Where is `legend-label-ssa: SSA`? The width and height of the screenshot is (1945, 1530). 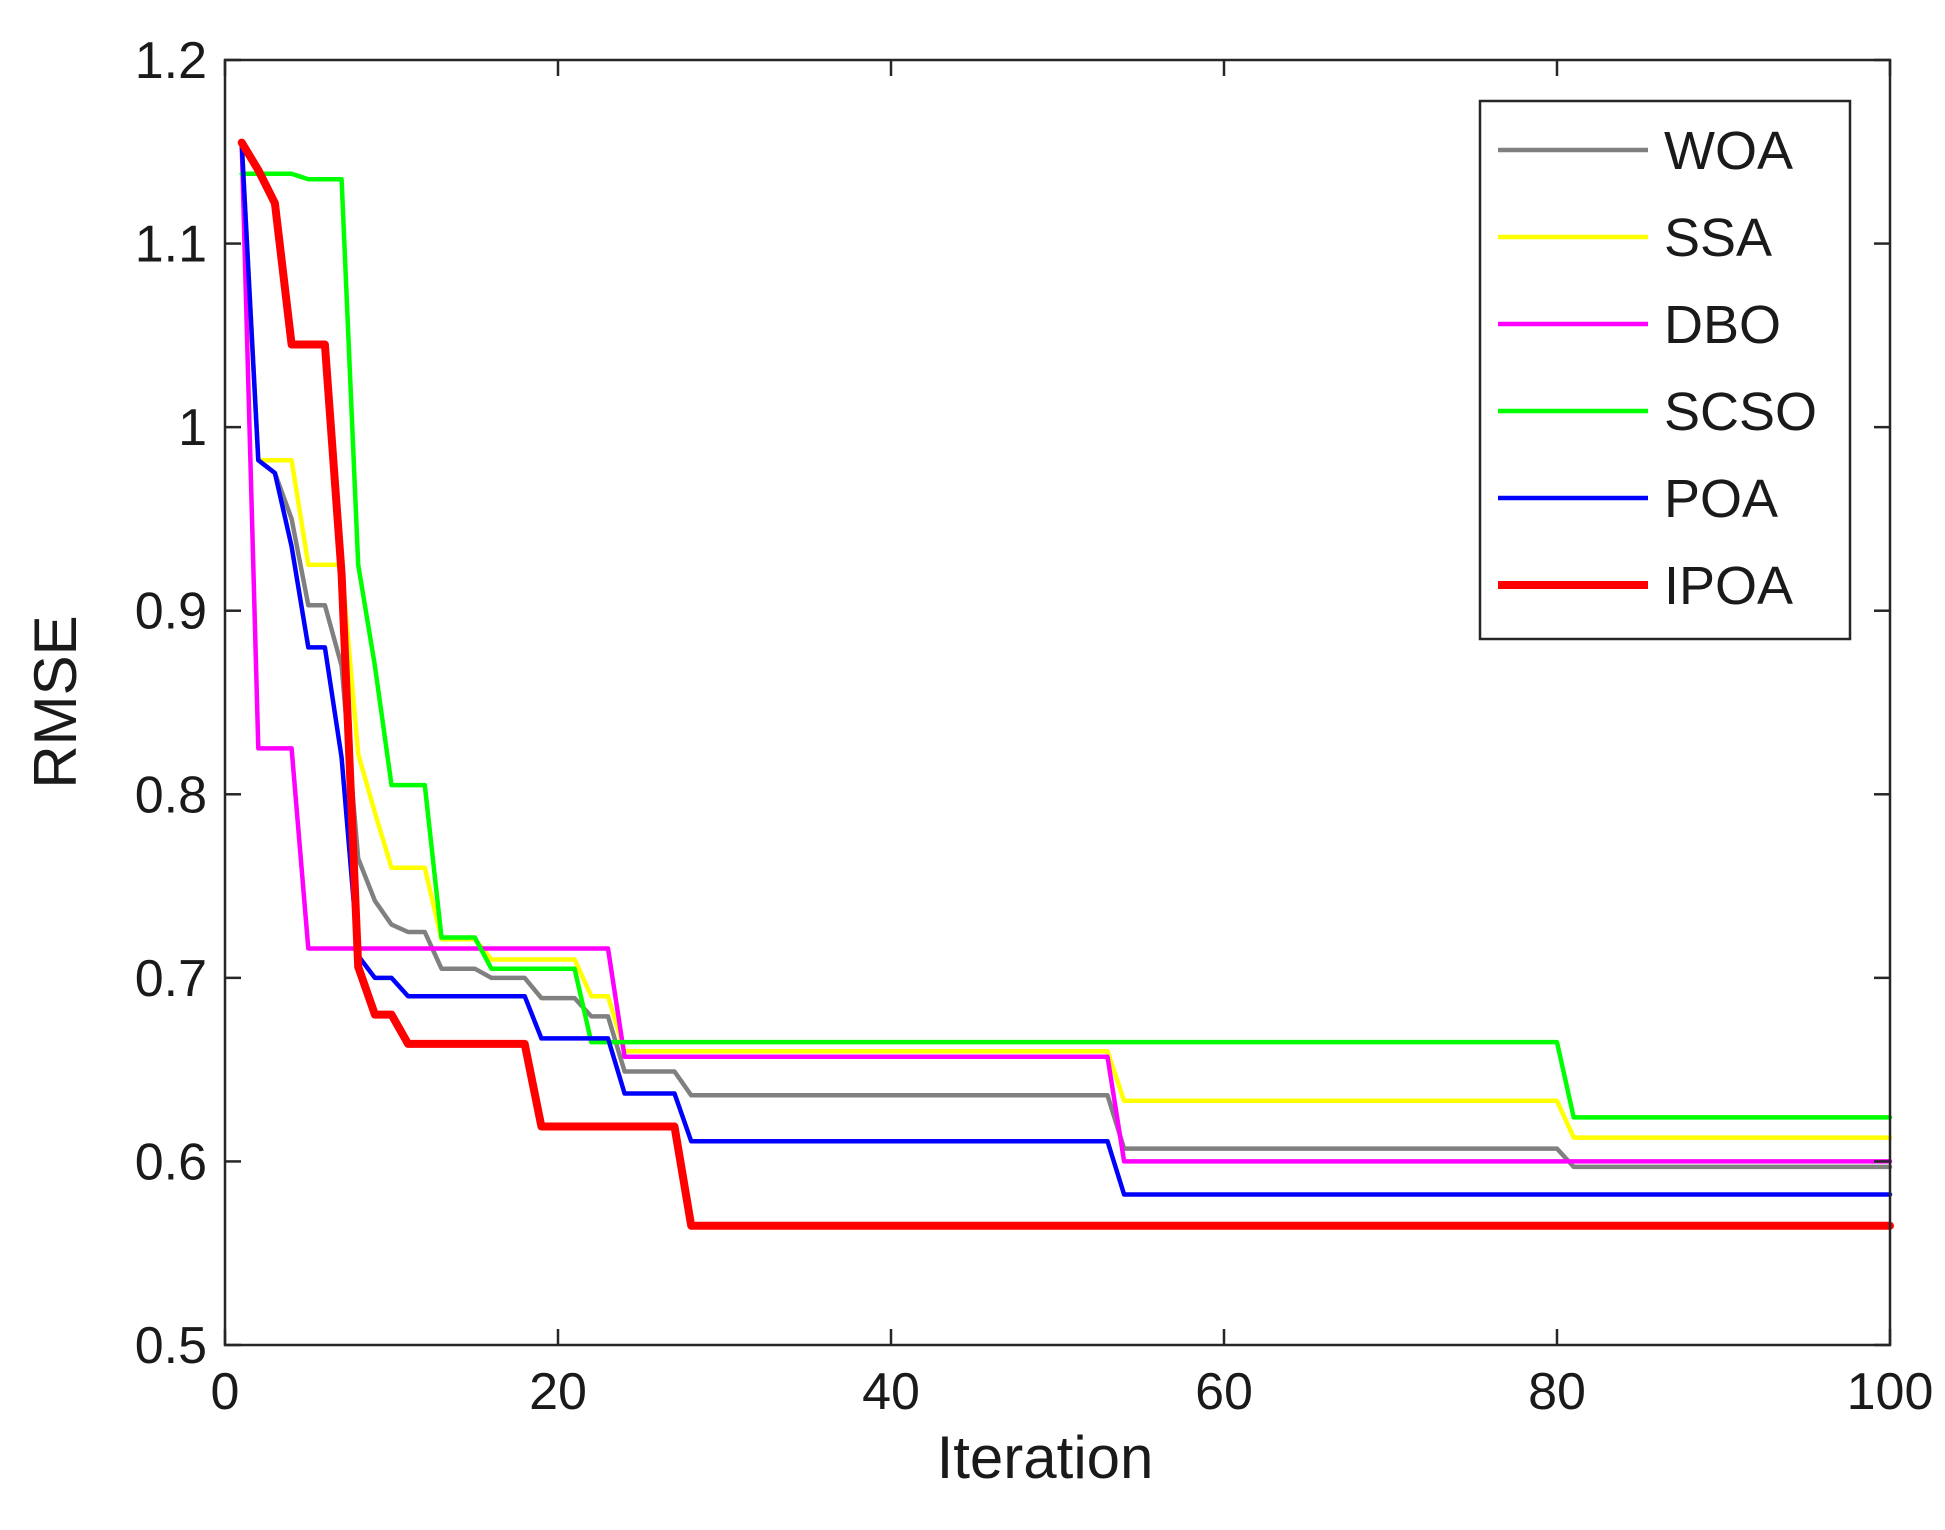
legend-label-ssa: SSA is located at coordinates (1718, 238).